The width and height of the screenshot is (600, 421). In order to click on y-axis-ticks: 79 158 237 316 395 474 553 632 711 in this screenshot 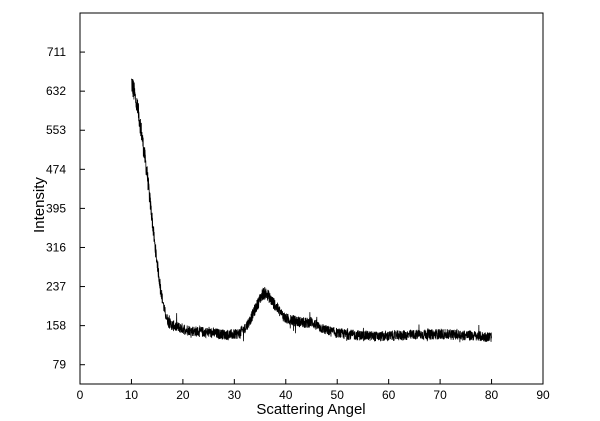, I will do `click(65, 208)`.